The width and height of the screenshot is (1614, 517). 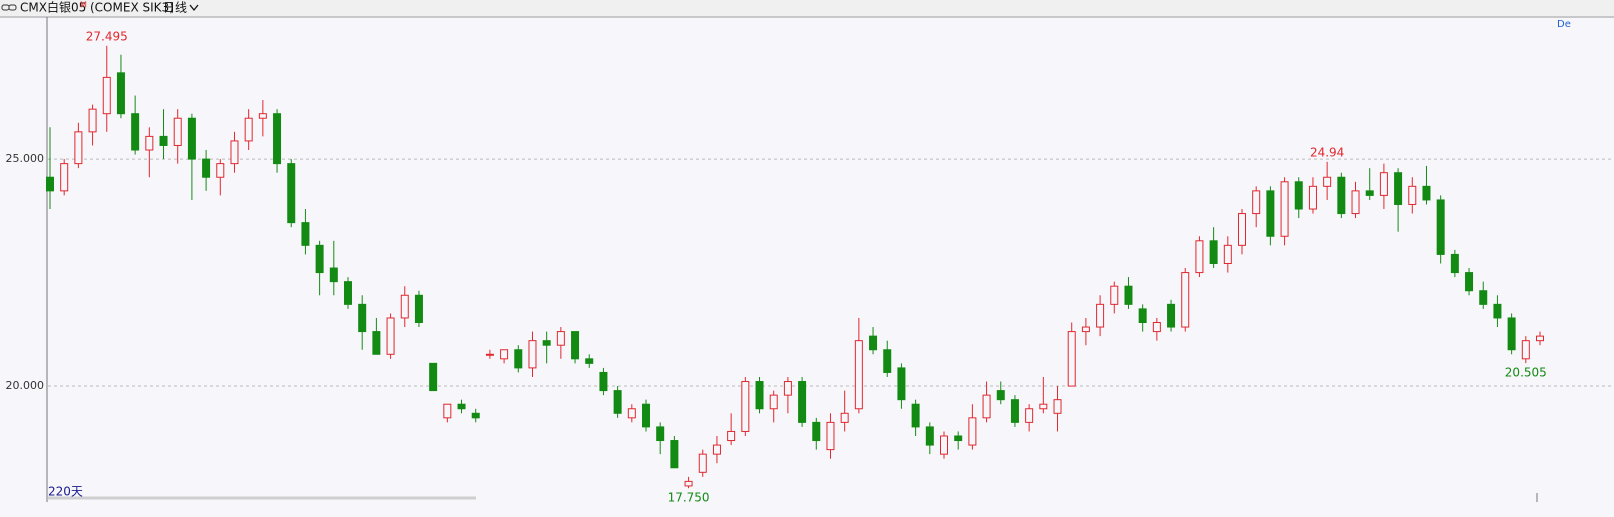 I want to click on badge: M, so click(x=83, y=5).